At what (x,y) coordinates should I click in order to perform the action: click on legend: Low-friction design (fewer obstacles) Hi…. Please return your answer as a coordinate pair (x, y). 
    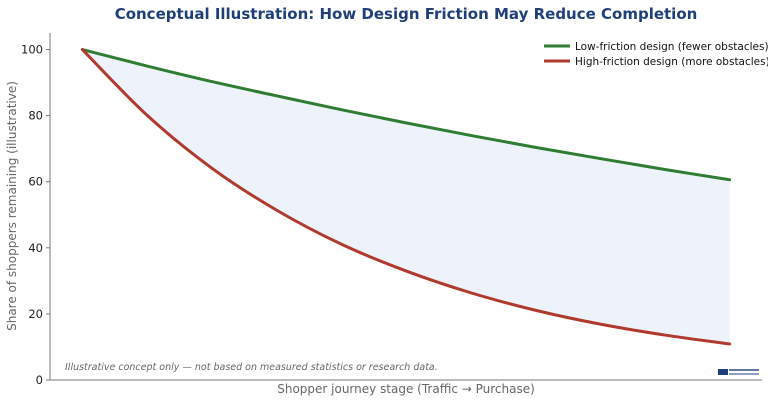
    Looking at the image, I should click on (656, 54).